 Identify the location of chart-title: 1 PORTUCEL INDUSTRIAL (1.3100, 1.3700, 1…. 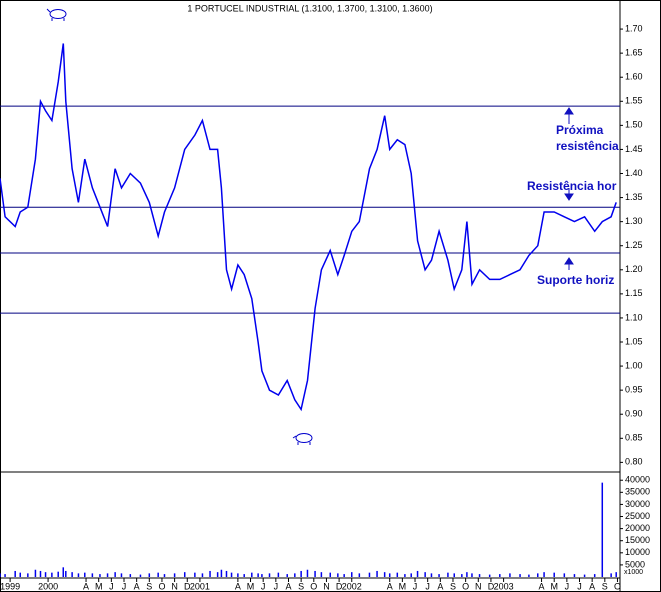
(309, 8).